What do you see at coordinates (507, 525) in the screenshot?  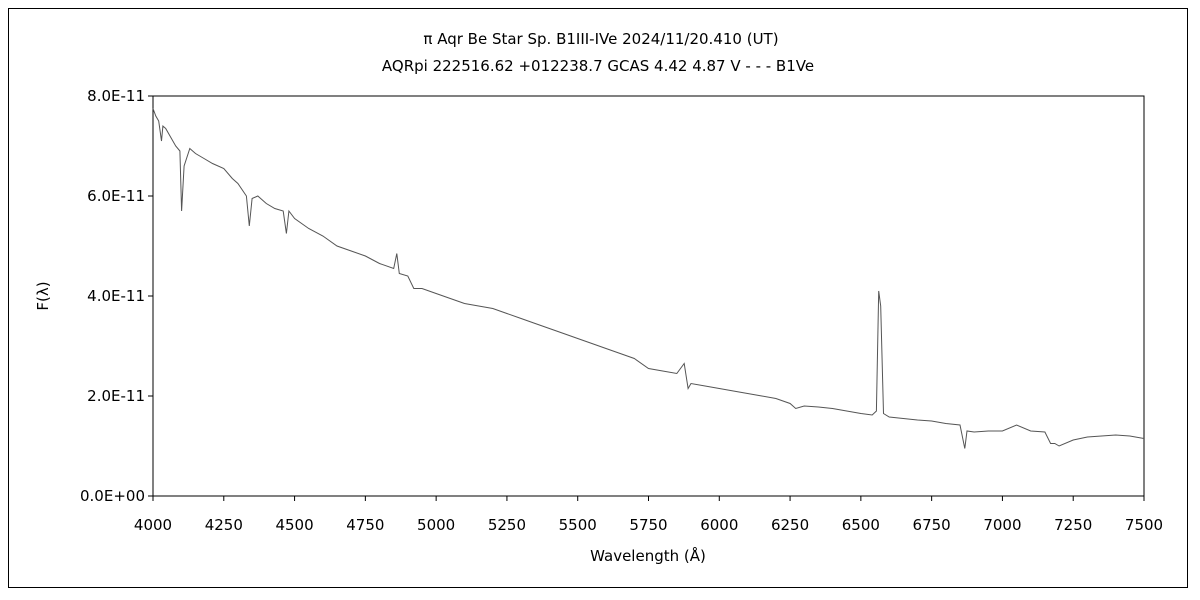 I see `x-tick-label: 5250` at bounding box center [507, 525].